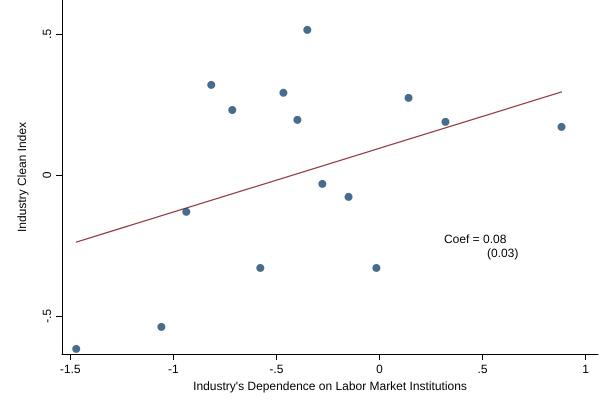  What do you see at coordinates (47, 33) in the screenshot?
I see `y-tick-label: .5` at bounding box center [47, 33].